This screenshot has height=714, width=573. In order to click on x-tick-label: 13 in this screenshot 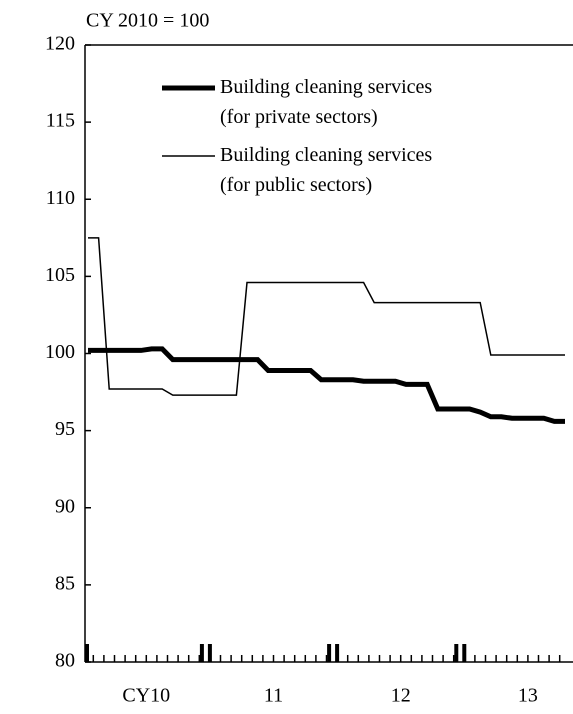, I will do `click(528, 696)`.